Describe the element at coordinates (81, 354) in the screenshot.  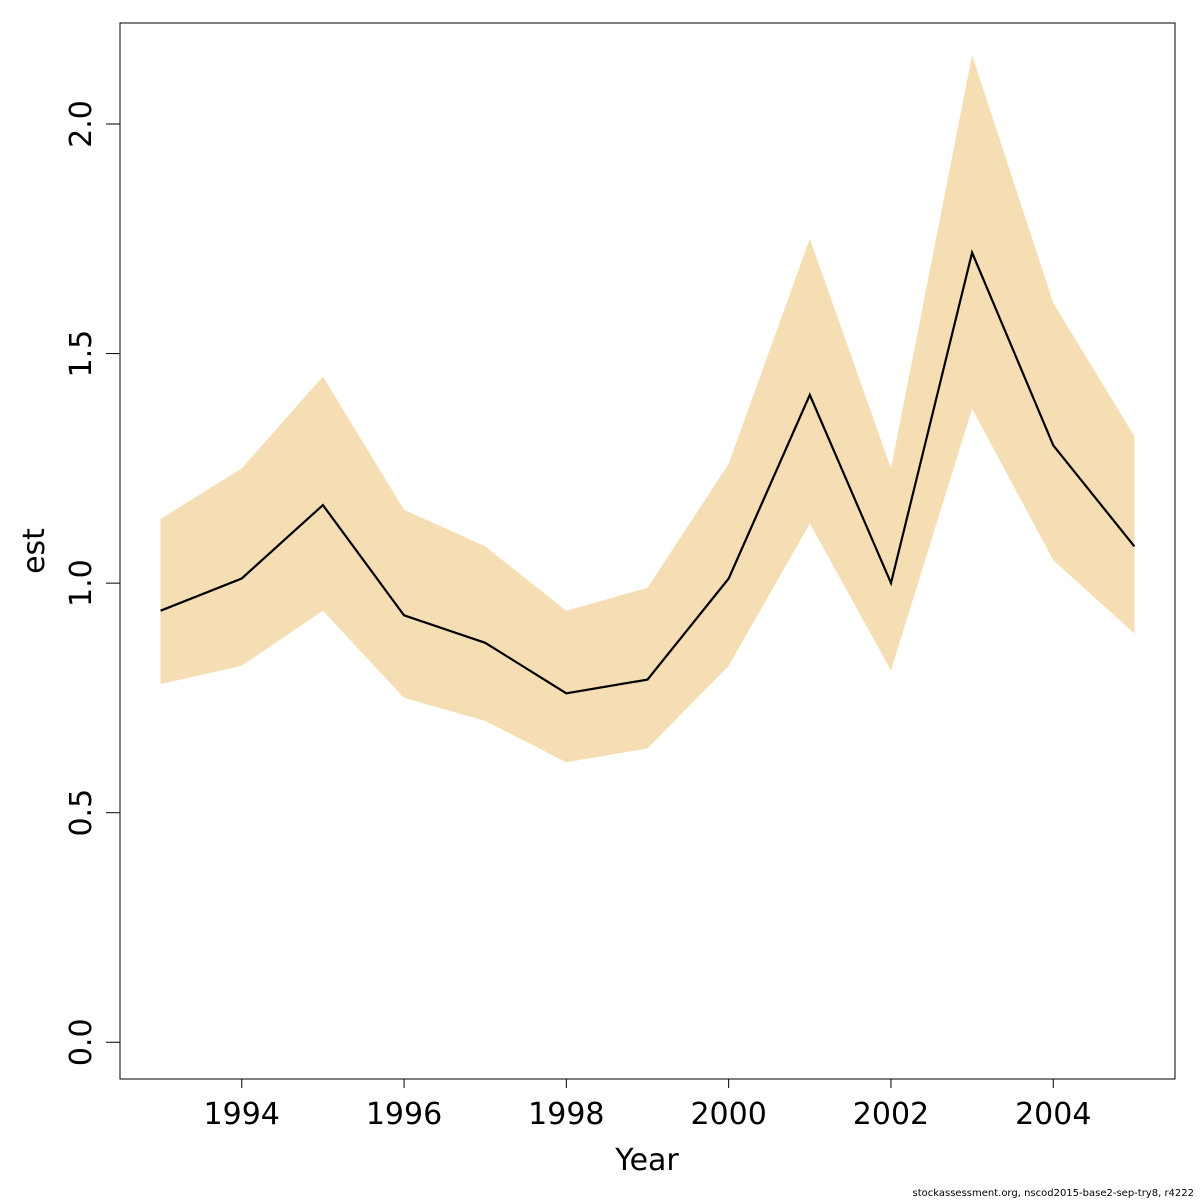
I see `y-tick-label: 1.5` at that location.